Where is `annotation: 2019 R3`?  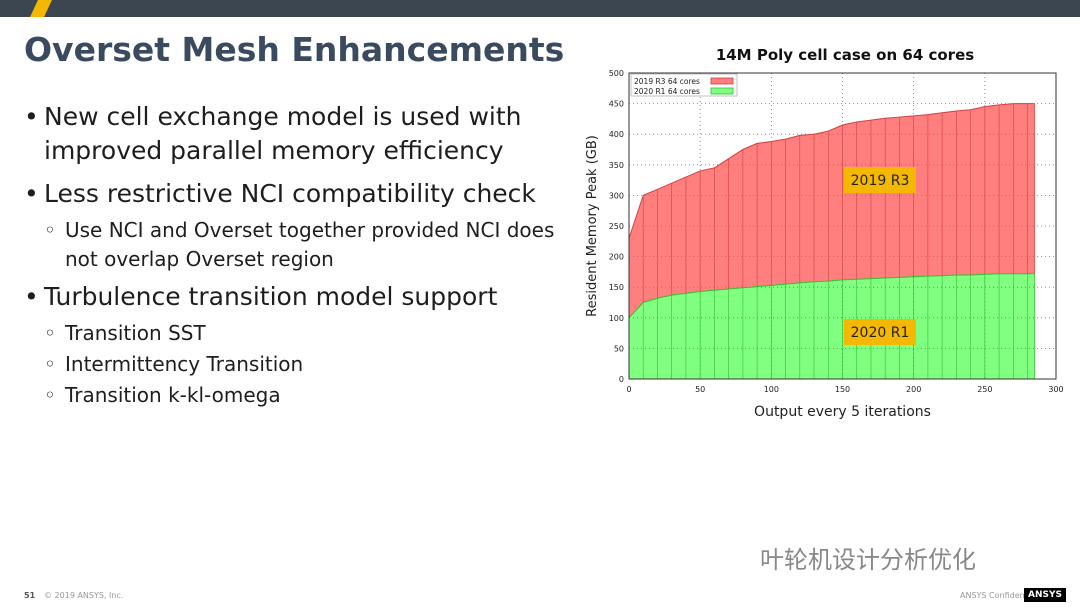
annotation: 2019 R3 is located at coordinates (880, 180).